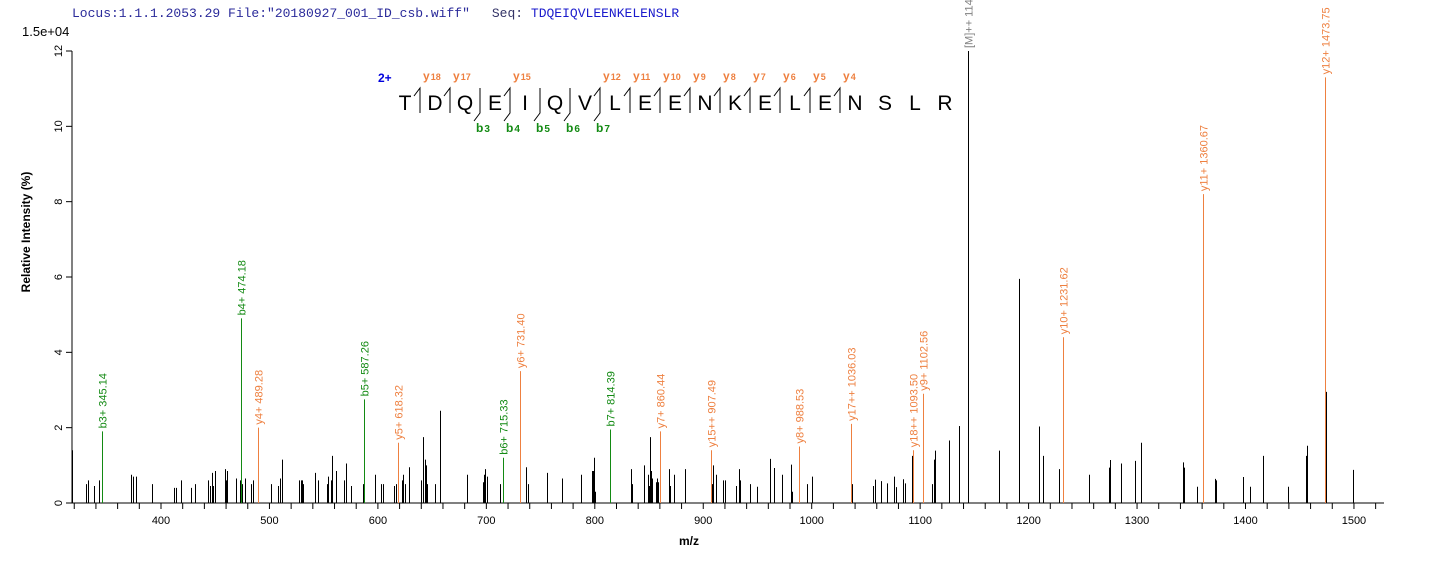  Describe the element at coordinates (853, 77) in the screenshot. I see `y-ion-number: 4` at that location.